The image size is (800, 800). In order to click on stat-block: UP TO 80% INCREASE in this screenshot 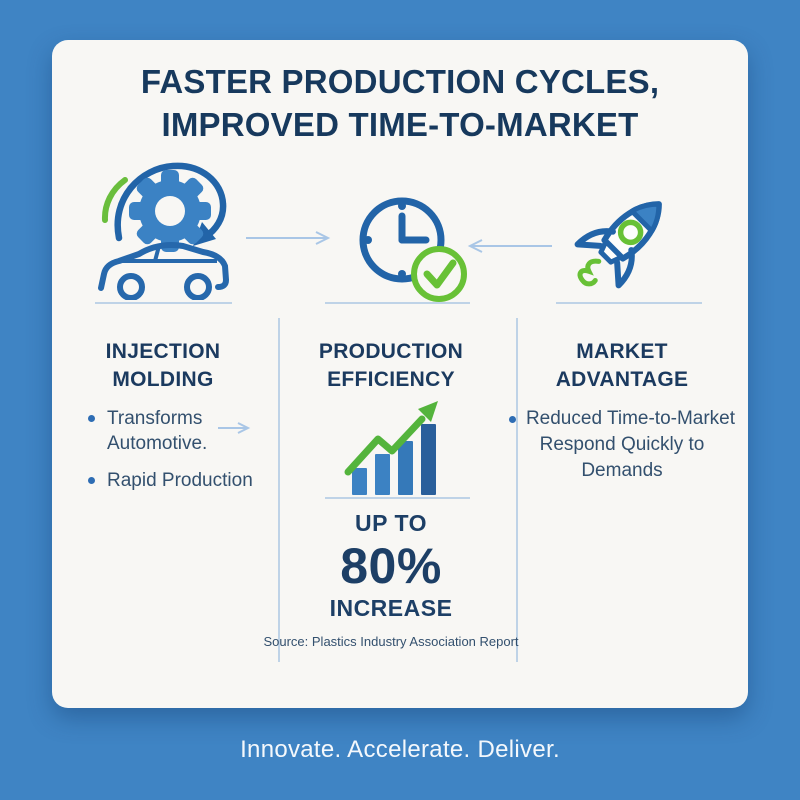, I will do `click(391, 566)`.